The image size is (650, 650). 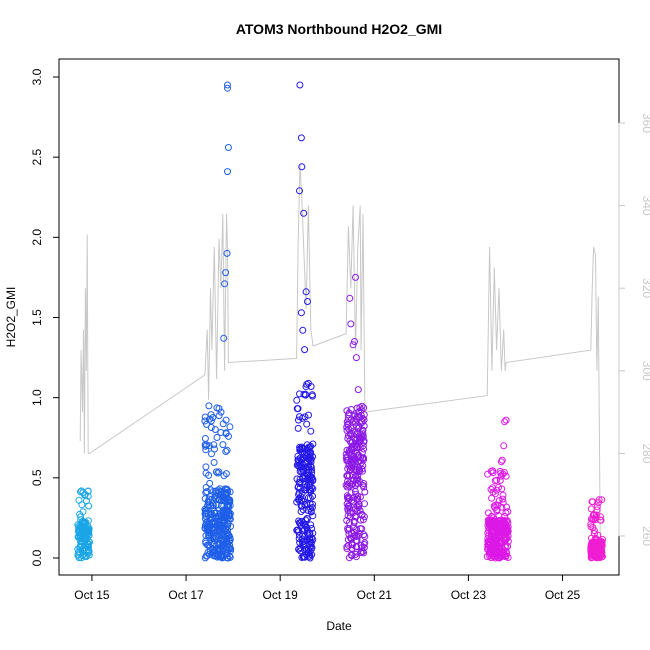 I want to click on x-tick-label: Oct 15, so click(x=92, y=595).